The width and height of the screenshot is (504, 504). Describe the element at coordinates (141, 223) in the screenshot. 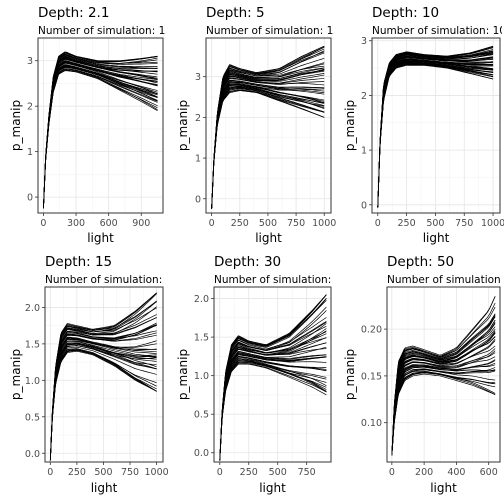

I see `x-tick-label: 900` at that location.